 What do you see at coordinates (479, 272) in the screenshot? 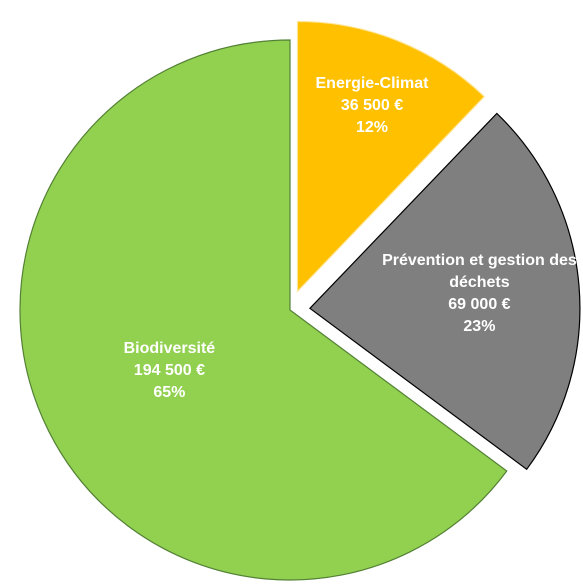
I see `category-label: Prévention et gestion des déchets` at bounding box center [479, 272].